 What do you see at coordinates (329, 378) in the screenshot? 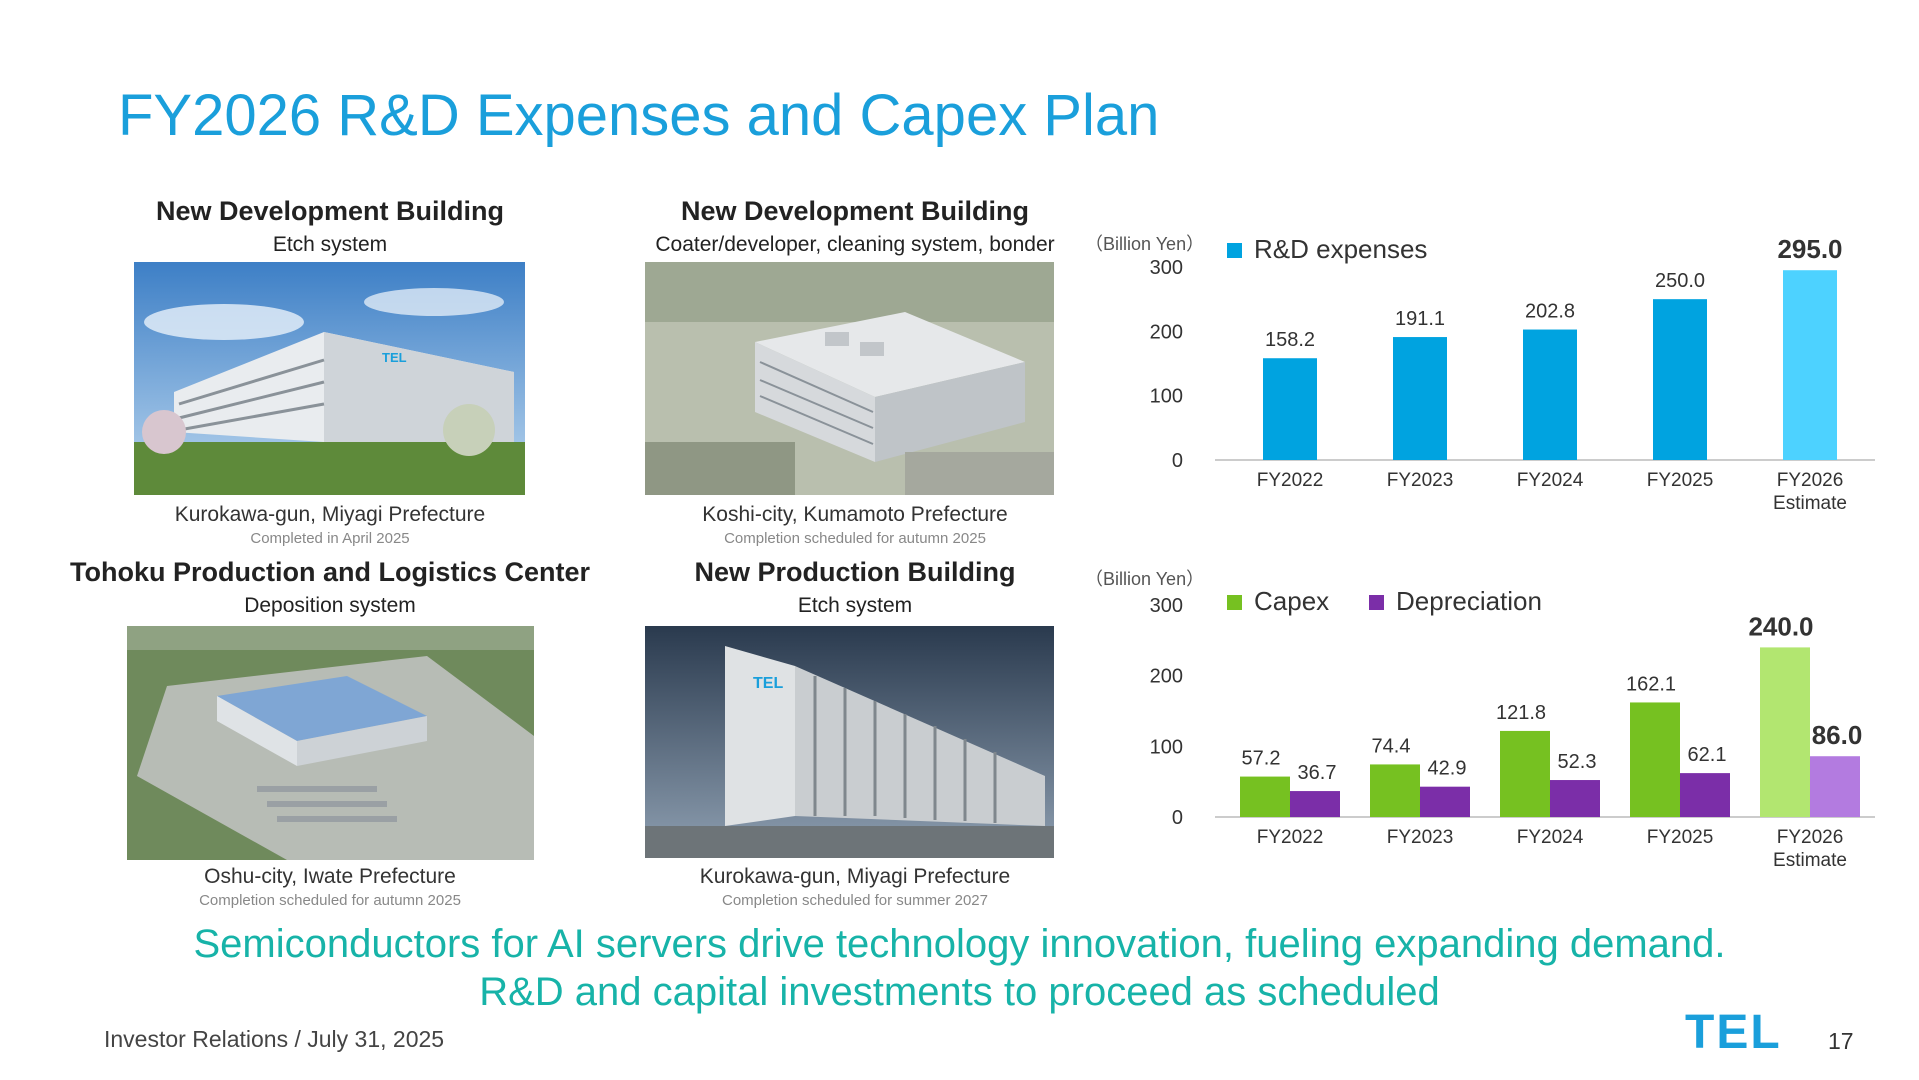
I see `building-photo-miyagi-dev: TEL` at bounding box center [329, 378].